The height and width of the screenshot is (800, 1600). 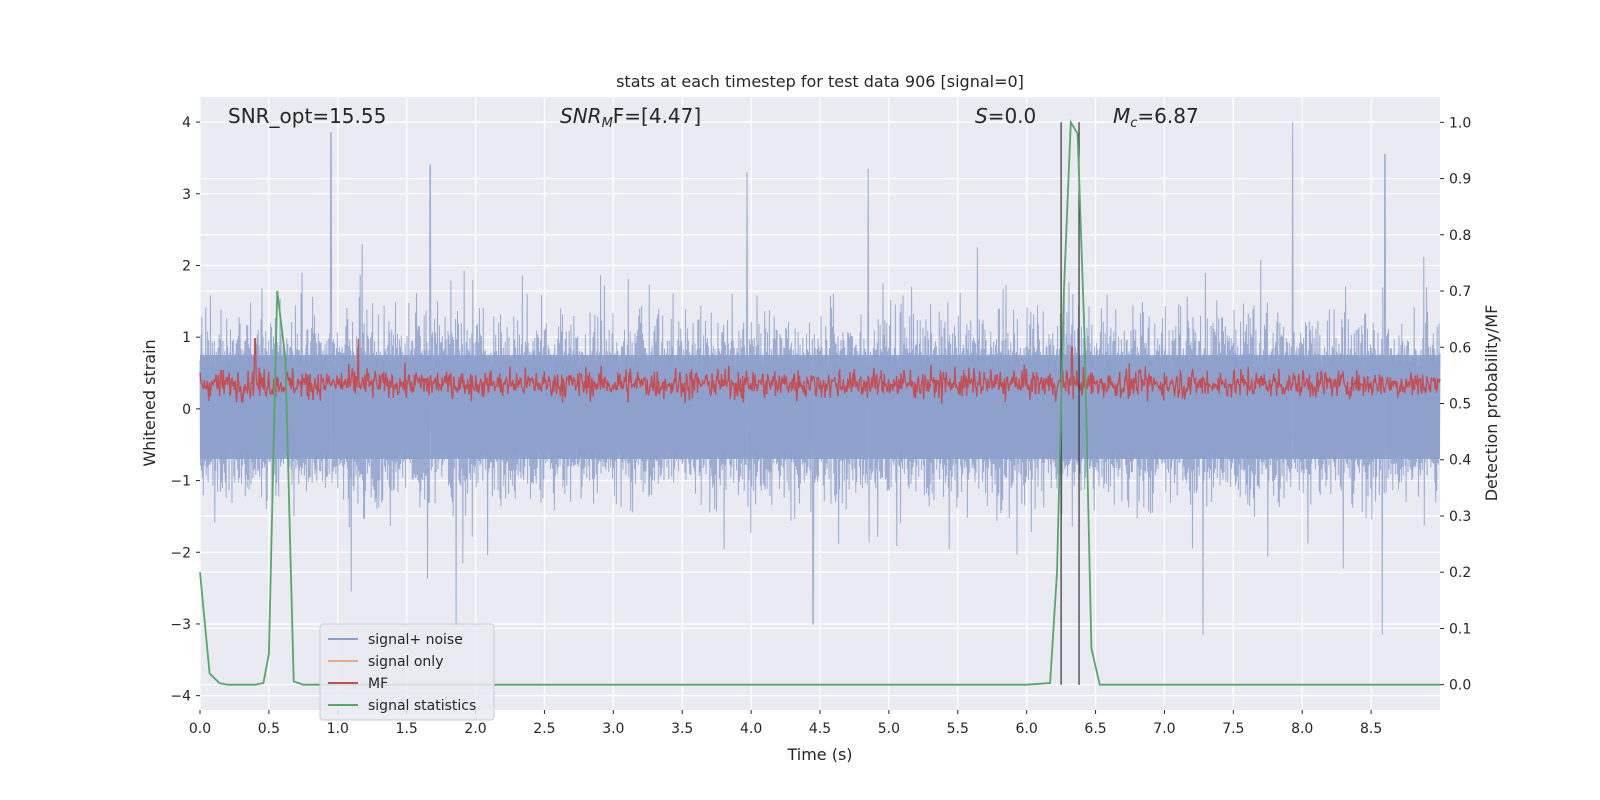 I want to click on legend-label-signal-only: signal only, so click(x=405, y=662).